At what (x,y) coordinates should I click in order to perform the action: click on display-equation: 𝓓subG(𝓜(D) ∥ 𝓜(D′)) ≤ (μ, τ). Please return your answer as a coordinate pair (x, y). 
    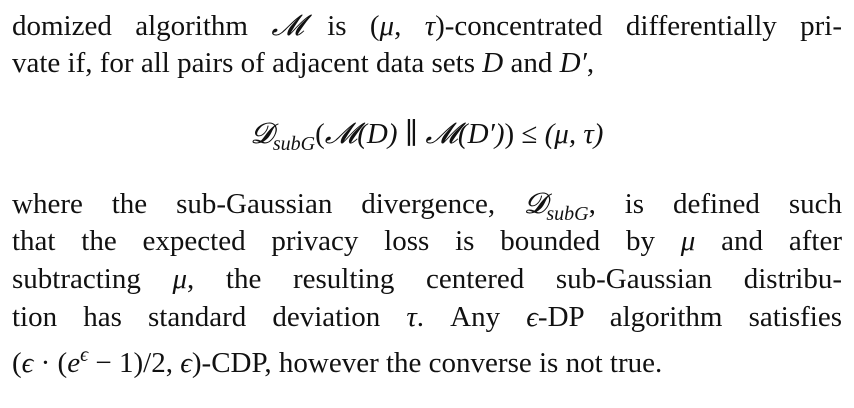
    Looking at the image, I should click on (427, 134).